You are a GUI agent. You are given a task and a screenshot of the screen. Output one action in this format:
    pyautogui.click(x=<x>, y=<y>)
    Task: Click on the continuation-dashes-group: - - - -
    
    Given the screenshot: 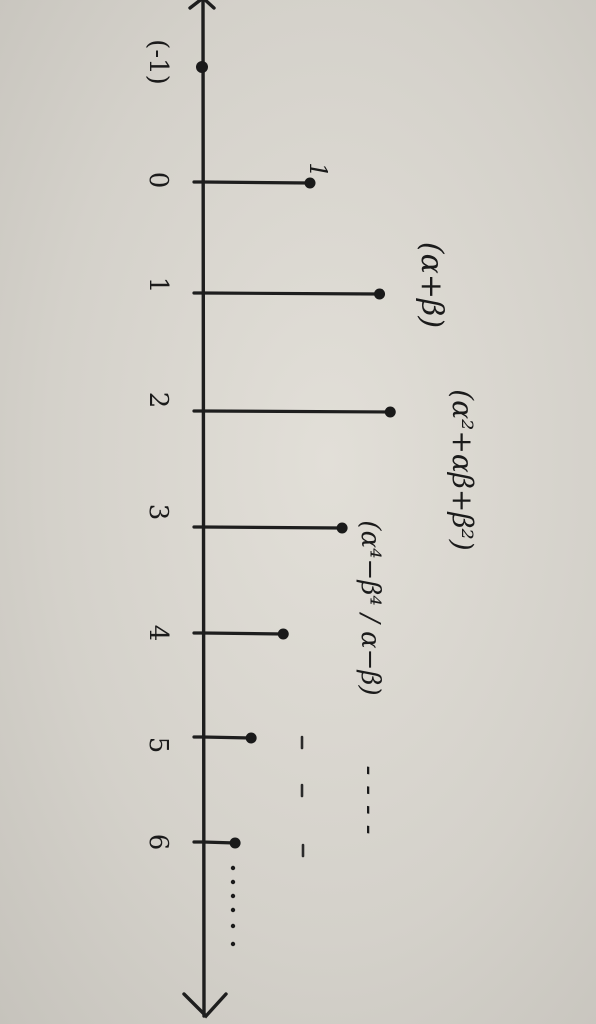 What is the action you would take?
    pyautogui.click(x=369, y=799)
    